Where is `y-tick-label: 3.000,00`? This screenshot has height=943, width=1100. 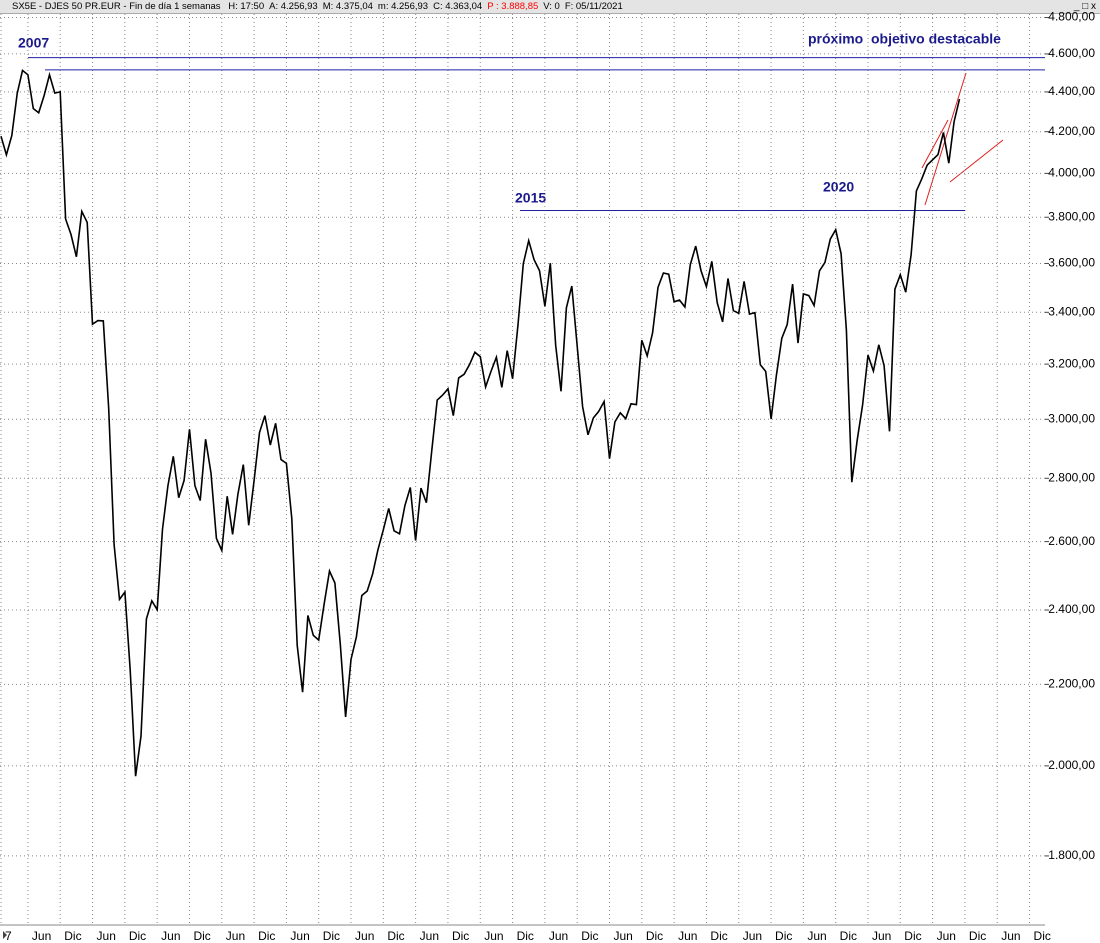 y-tick-label: 3.000,00 is located at coordinates (1071, 418).